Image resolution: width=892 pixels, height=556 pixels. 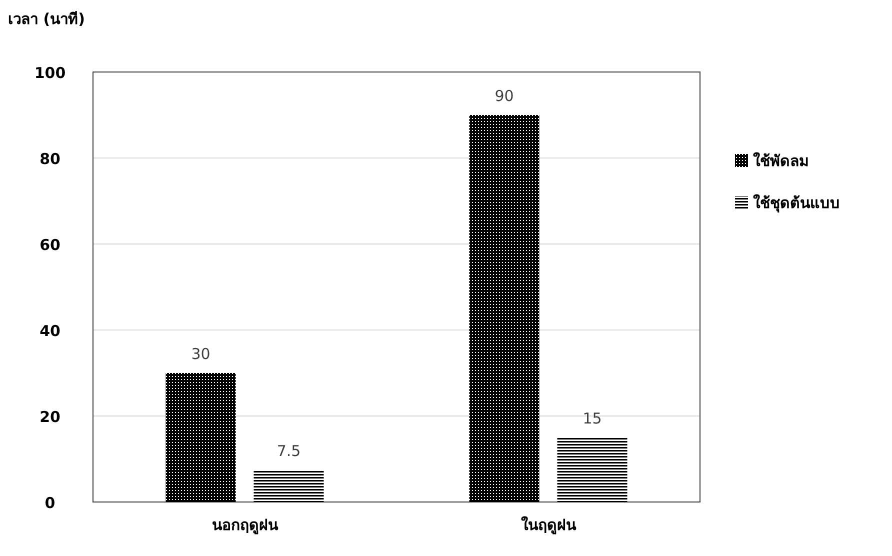 What do you see at coordinates (50, 159) in the screenshot?
I see `y-tick-label: 80` at bounding box center [50, 159].